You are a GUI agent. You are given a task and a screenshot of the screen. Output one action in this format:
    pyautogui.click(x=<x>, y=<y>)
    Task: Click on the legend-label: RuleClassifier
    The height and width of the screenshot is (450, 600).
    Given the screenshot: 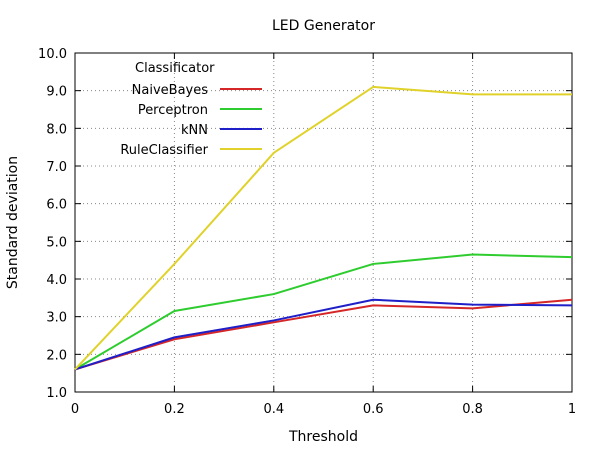 What is the action you would take?
    pyautogui.click(x=164, y=150)
    